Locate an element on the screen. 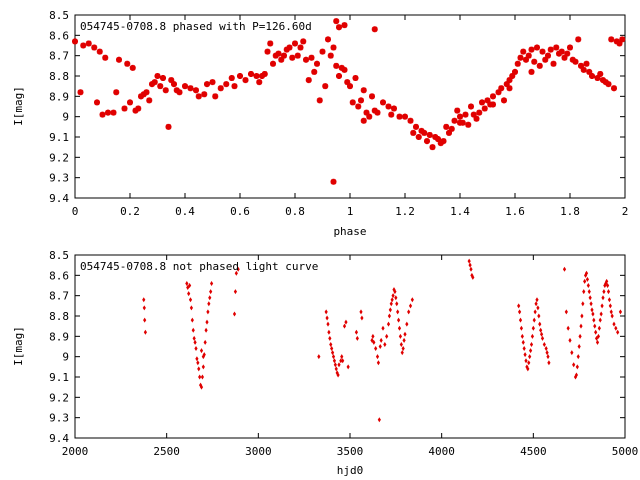  y-tick-label: 8.8 is located at coordinates (59, 316).